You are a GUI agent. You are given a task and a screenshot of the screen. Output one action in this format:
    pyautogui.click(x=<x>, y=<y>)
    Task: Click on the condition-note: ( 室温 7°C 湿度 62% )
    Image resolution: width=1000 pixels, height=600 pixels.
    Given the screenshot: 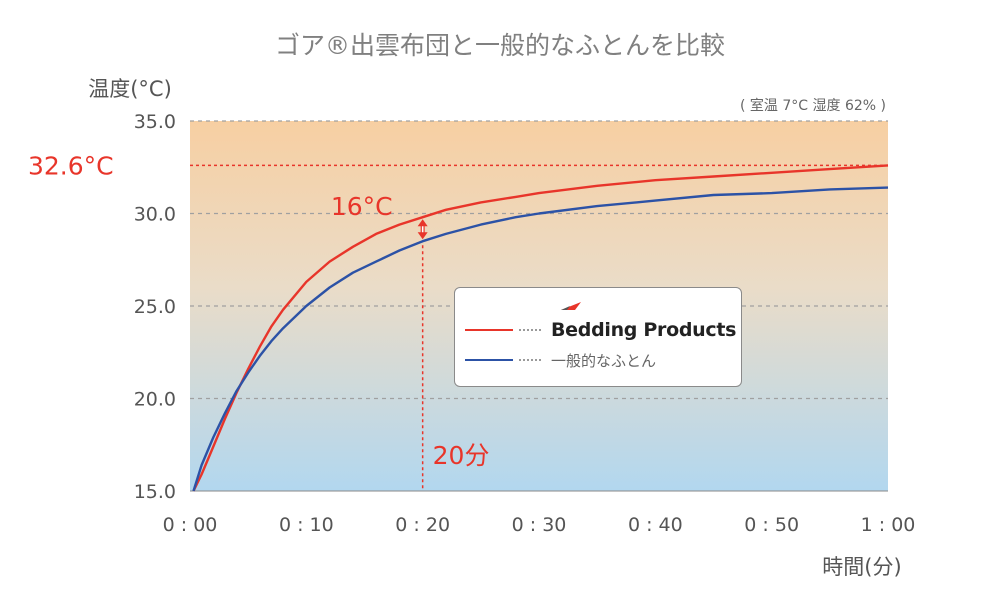 What is the action you would take?
    pyautogui.click(x=813, y=105)
    